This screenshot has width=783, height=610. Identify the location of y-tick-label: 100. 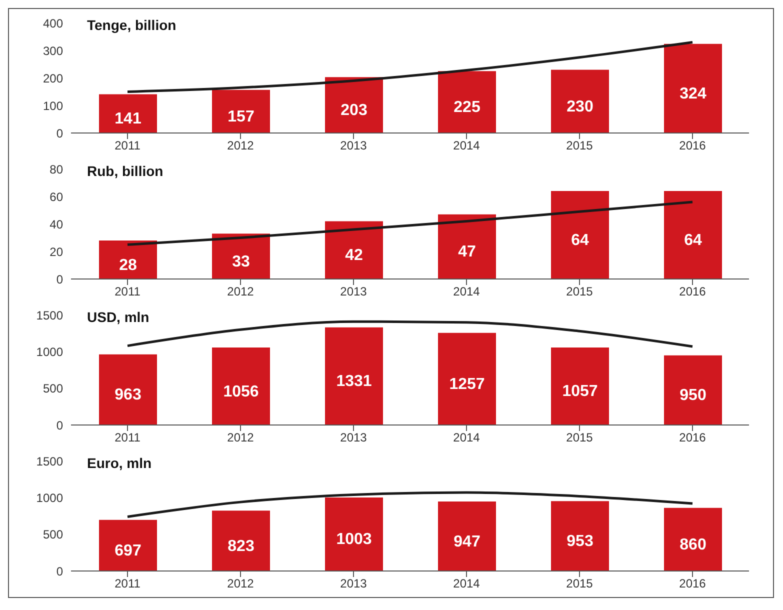
(53, 105).